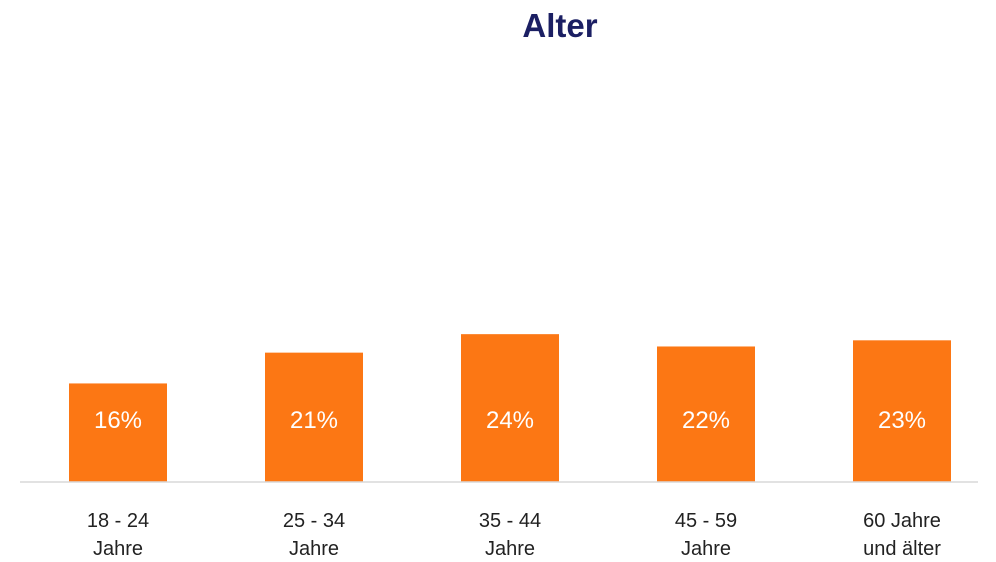 The height and width of the screenshot is (562, 996). Describe the element at coordinates (902, 549) in the screenshot. I see `category-label-5-line-2: und älter` at that location.